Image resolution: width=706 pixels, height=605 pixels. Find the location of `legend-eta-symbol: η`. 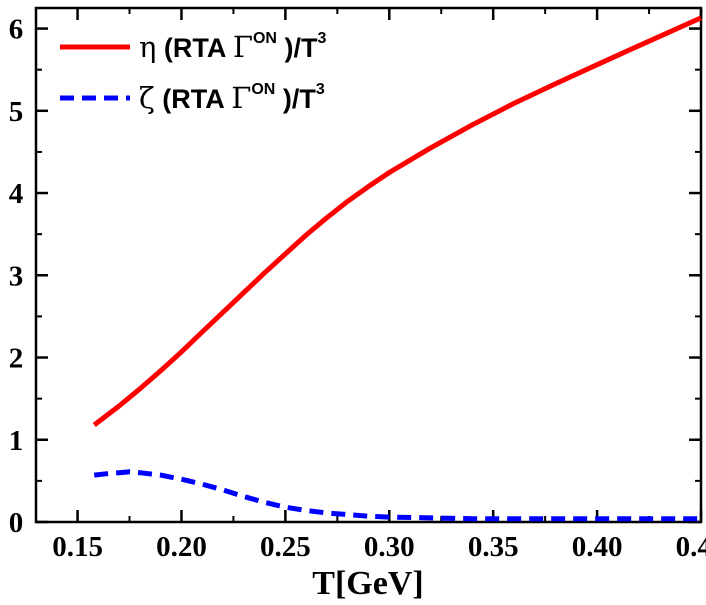

legend-eta-symbol: η is located at coordinates (147, 47).